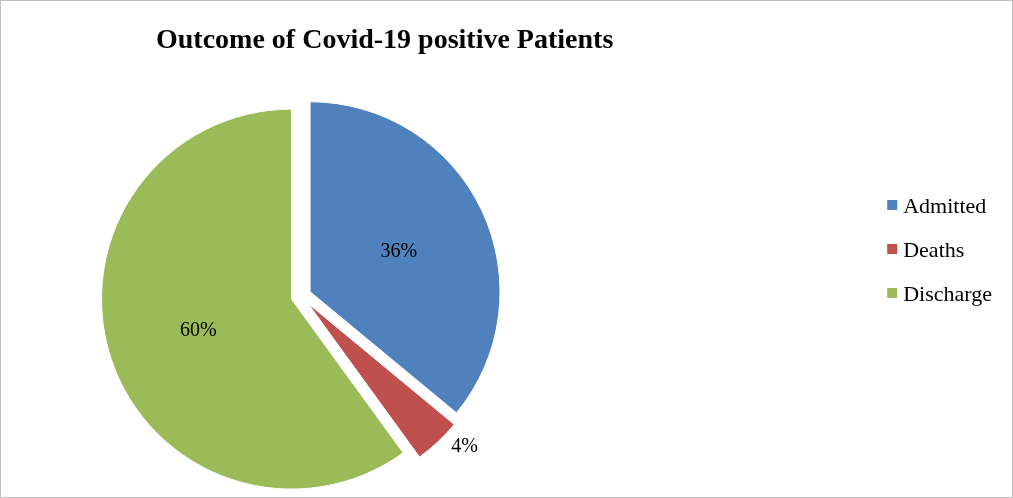 This screenshot has height=498, width=1013. What do you see at coordinates (945, 205) in the screenshot?
I see `legend-label: Admitted` at bounding box center [945, 205].